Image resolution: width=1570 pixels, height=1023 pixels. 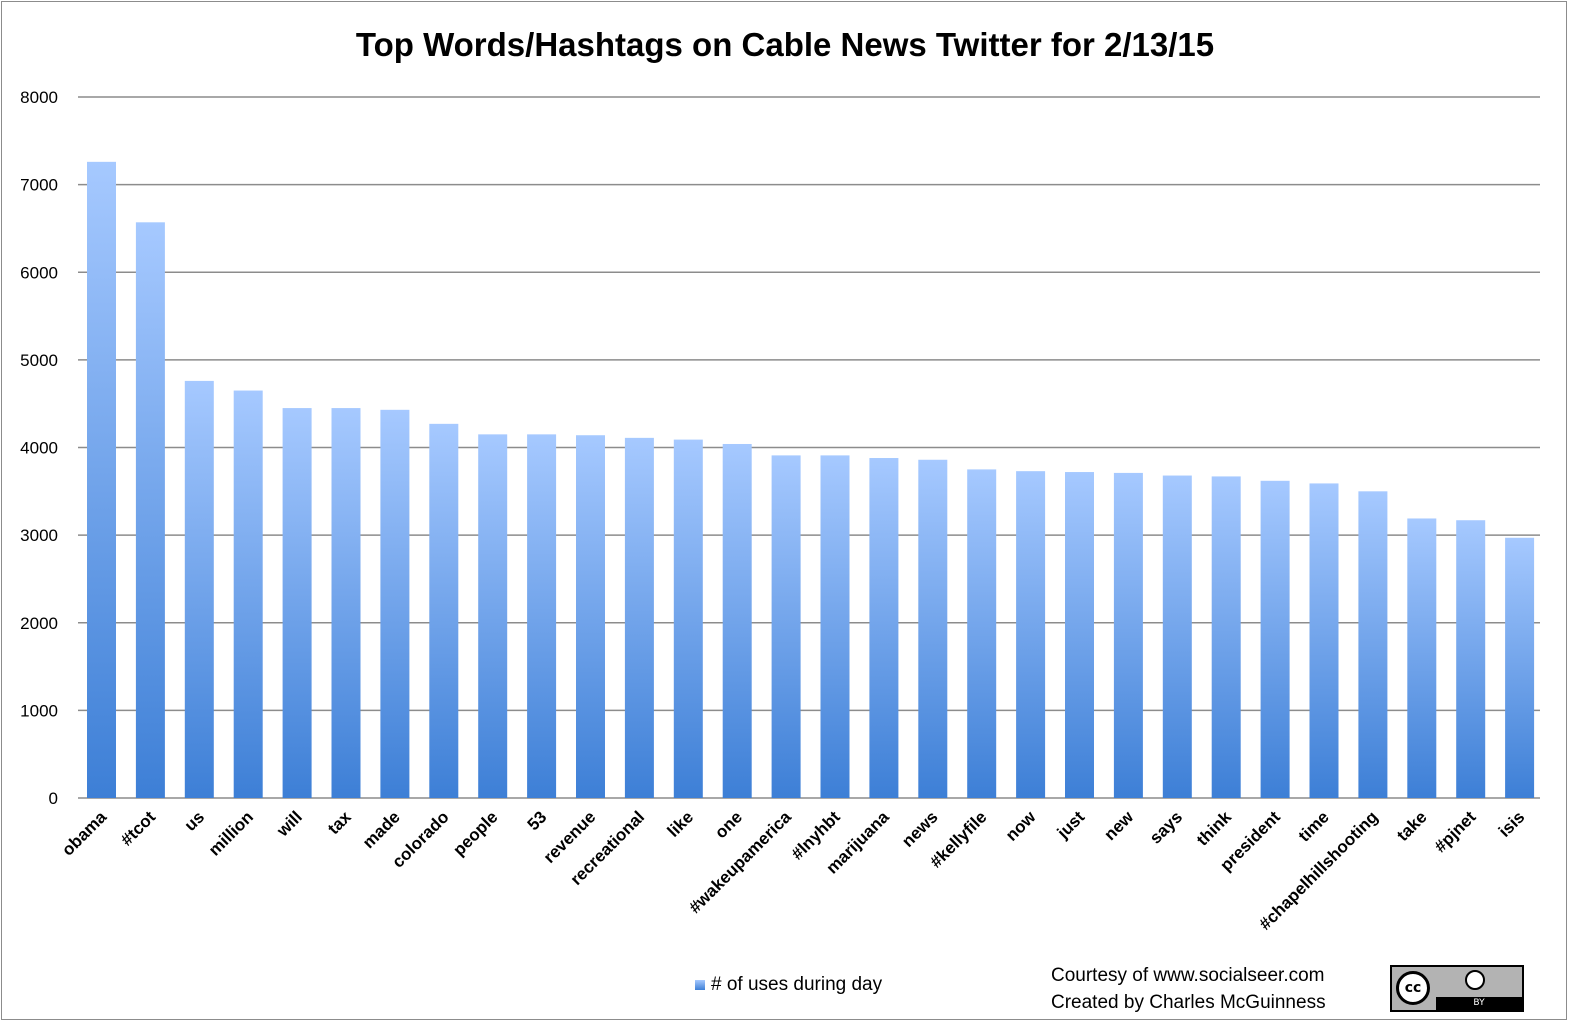 I want to click on bar-one, so click(x=737, y=620).